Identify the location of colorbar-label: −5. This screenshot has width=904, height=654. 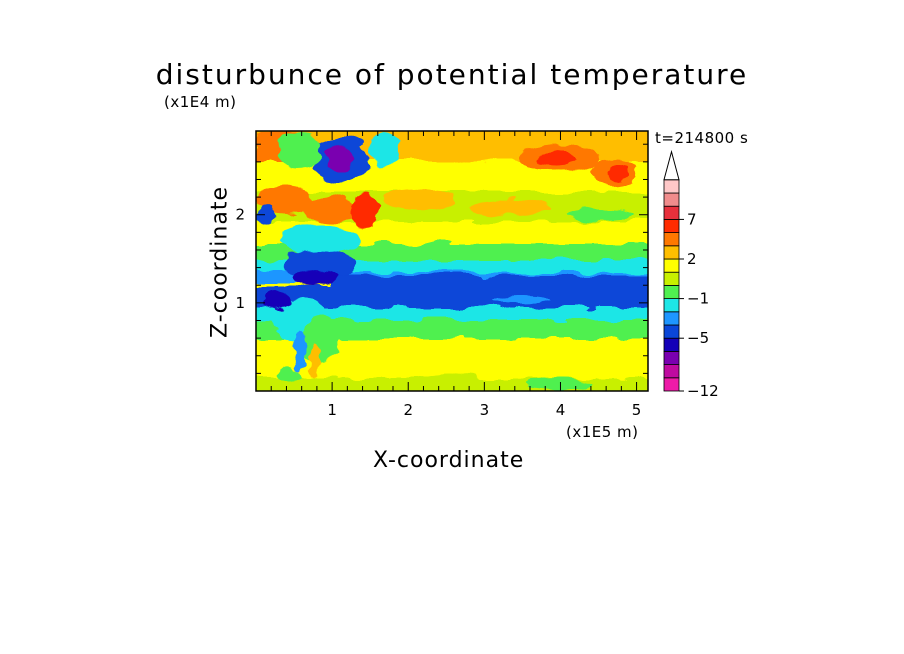
(698, 338).